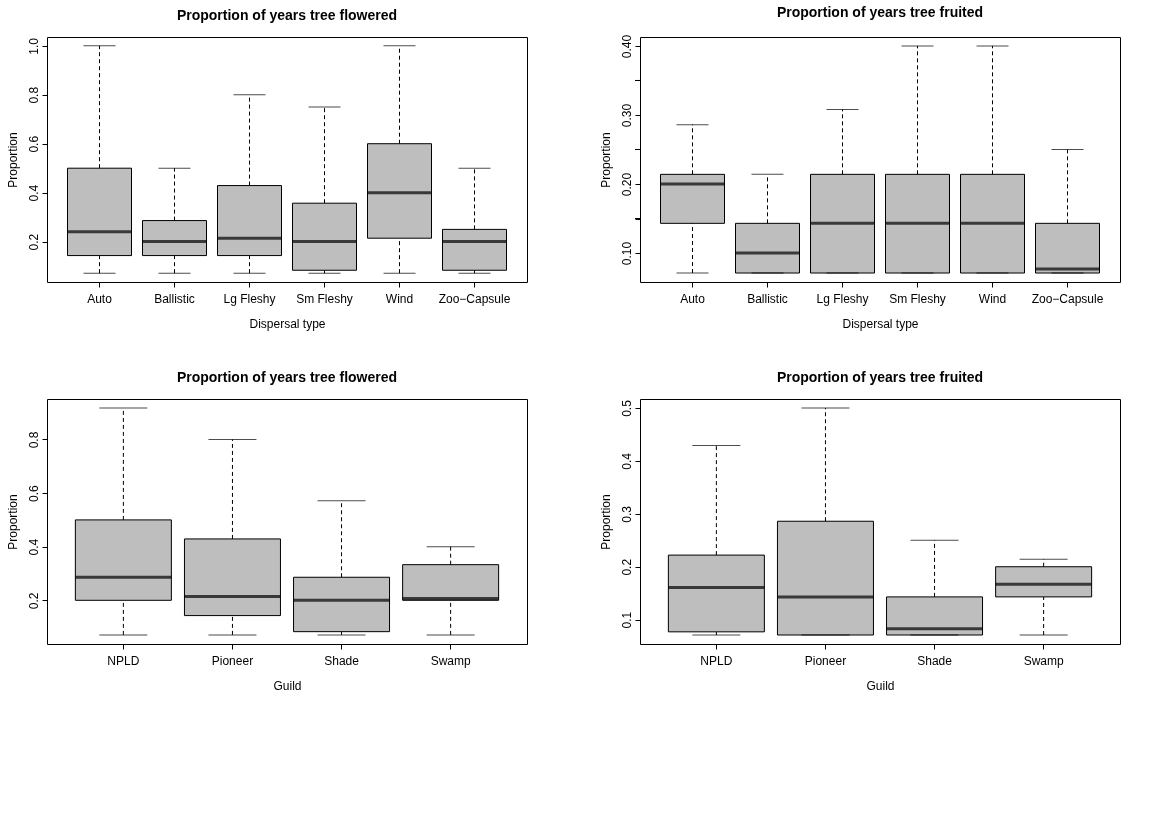  Describe the element at coordinates (626, 253) in the screenshot. I see `y-tick-label: 0.10` at that location.